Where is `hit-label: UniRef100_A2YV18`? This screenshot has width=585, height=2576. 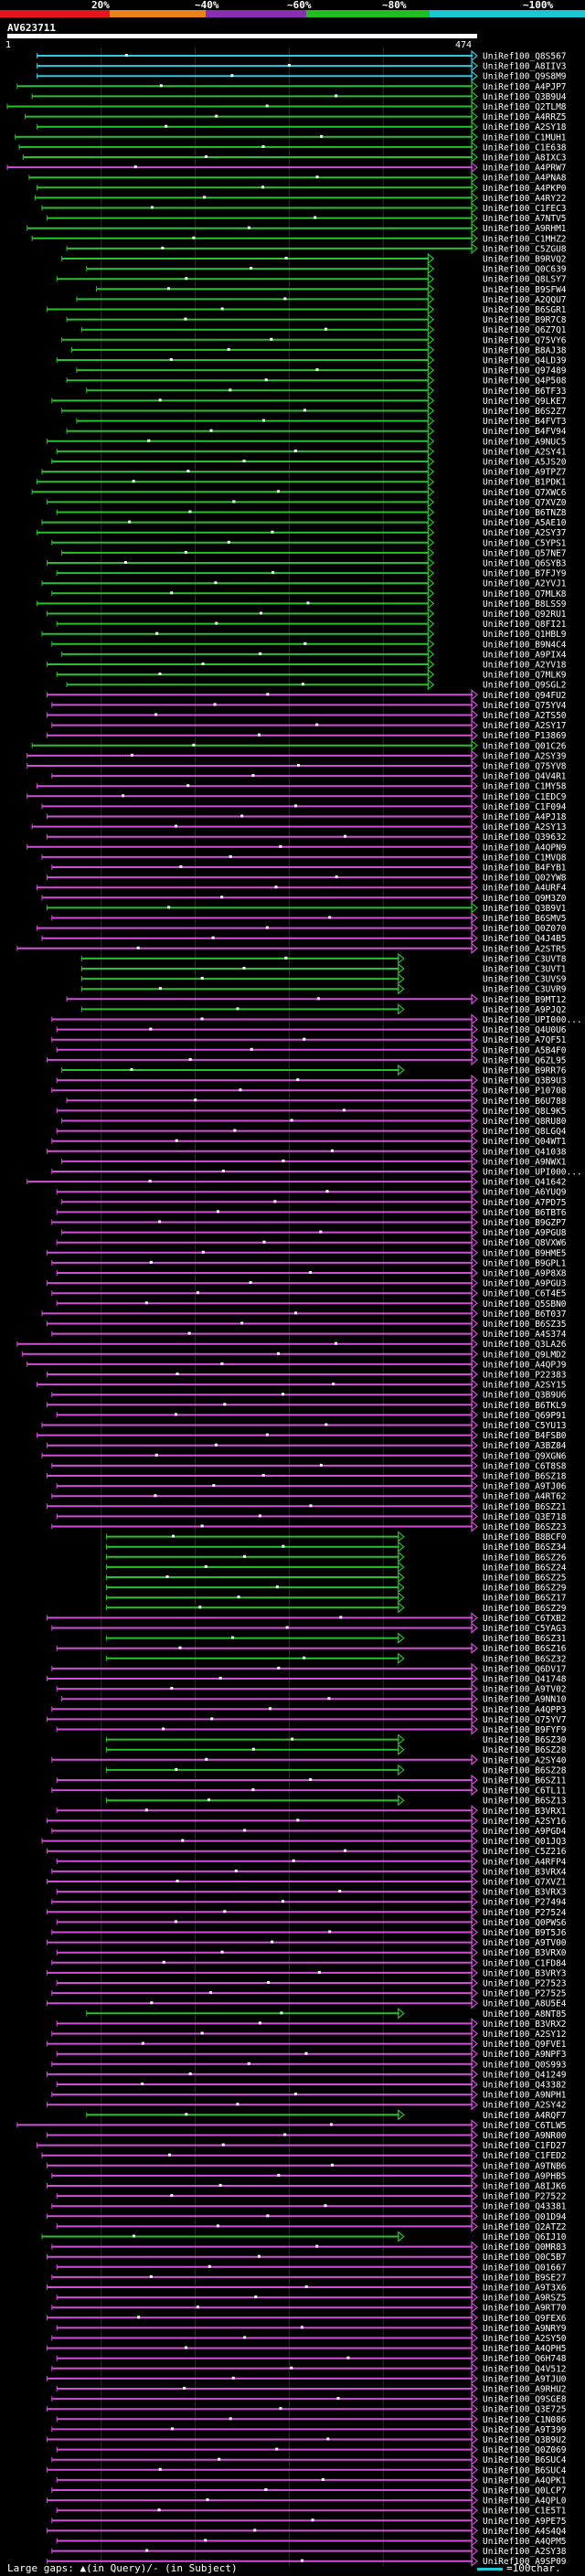
hit-label: UniRef100_A2YV18 is located at coordinates (525, 666).